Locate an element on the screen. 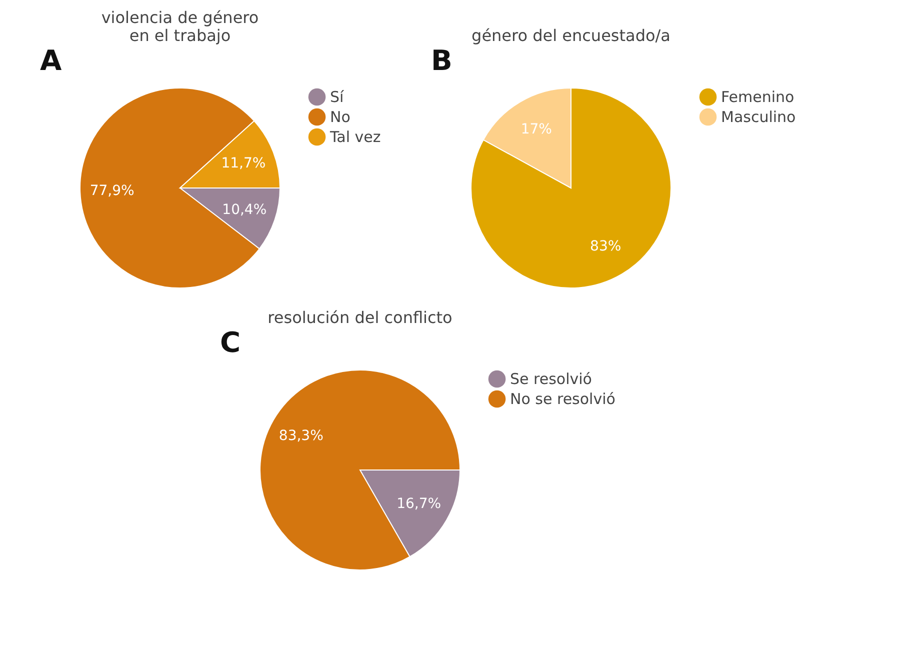 This screenshot has width=915, height=655. legend-label: No is located at coordinates (340, 117).